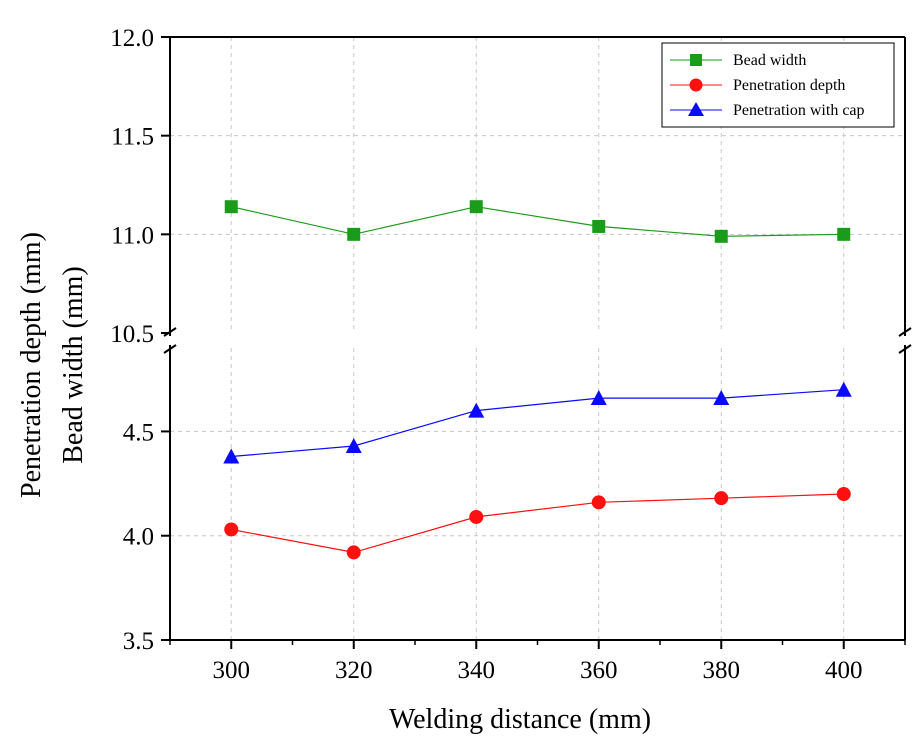 The width and height of the screenshot is (920, 755). What do you see at coordinates (73, 365) in the screenshot?
I see `y-axis-title-inner: Bead width (mm)` at bounding box center [73, 365].